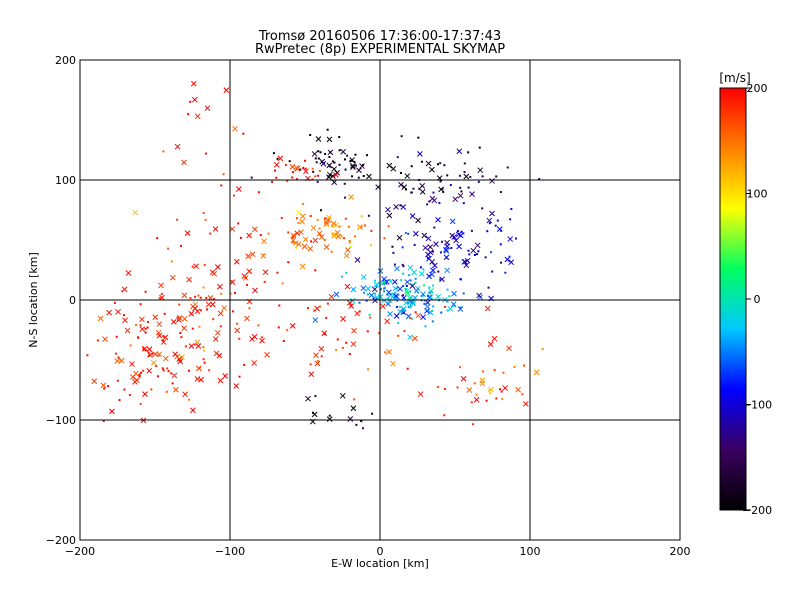 This screenshot has width=800, height=600. Describe the element at coordinates (378, 551) in the screenshot. I see `x-axis-ticks: −200 −100 0 100 200` at that location.